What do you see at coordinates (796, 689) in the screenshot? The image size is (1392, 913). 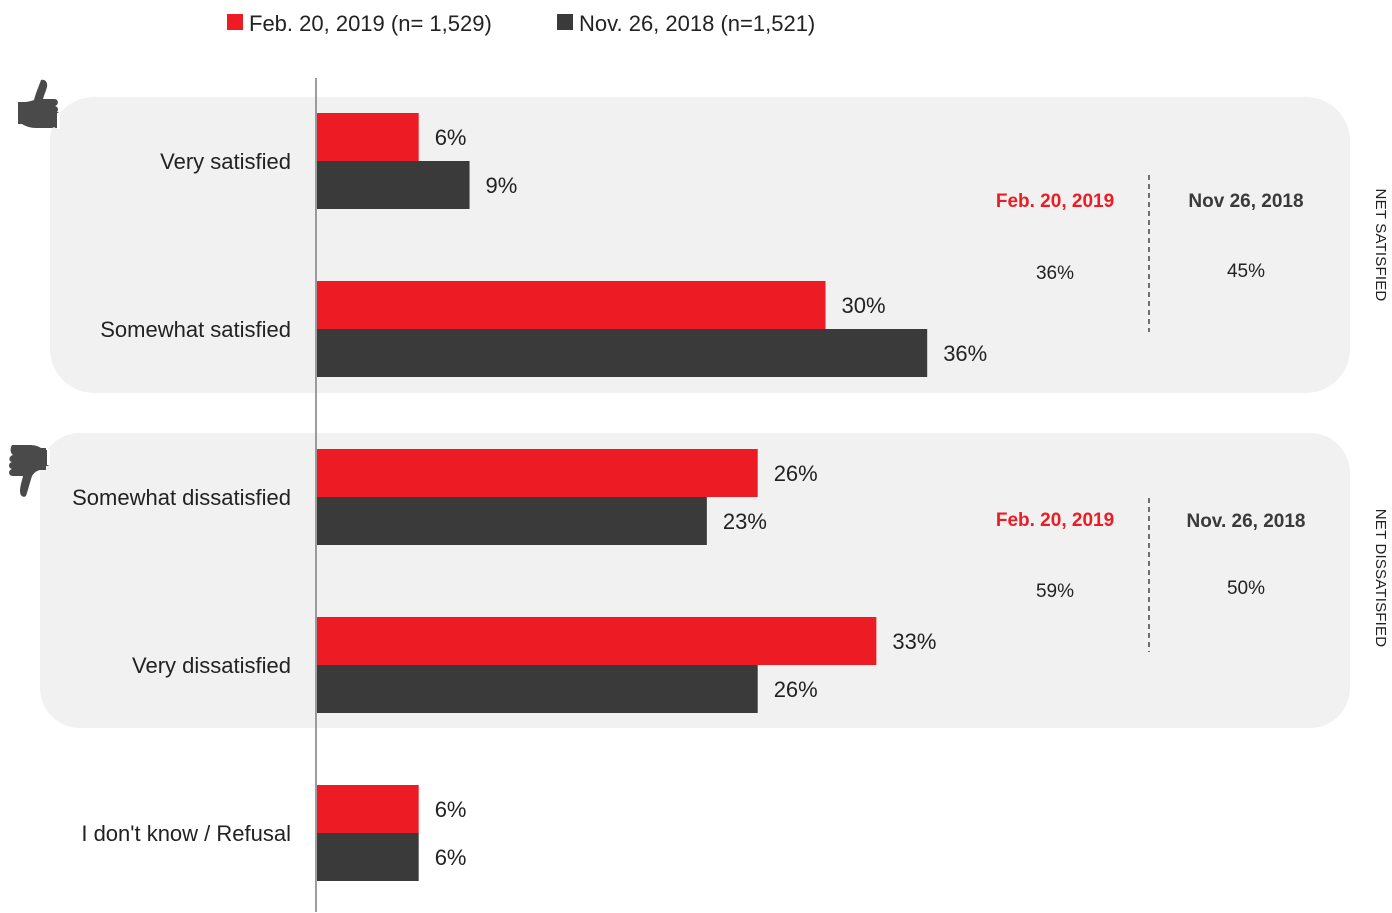 I see `value-label-very-dissatisfied-nov-2018: 26%` at bounding box center [796, 689].